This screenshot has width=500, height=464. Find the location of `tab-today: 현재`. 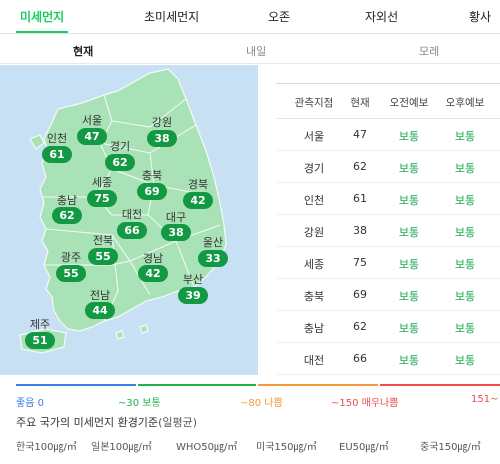

tab-today: 현재 is located at coordinates (83, 51).